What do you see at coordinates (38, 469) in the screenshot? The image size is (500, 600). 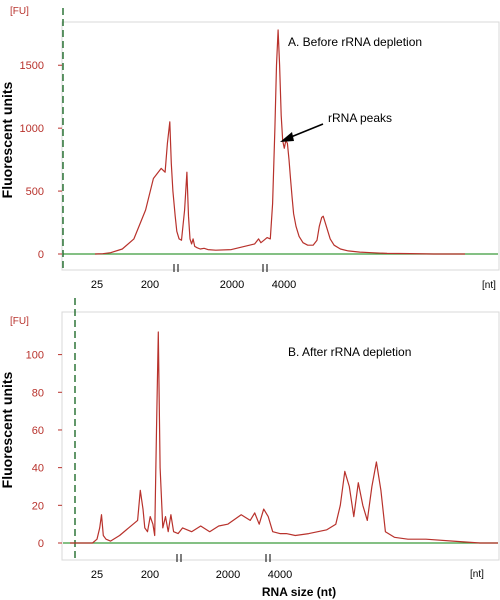 I see `p2-y-tick-label: 40` at bounding box center [38, 469].